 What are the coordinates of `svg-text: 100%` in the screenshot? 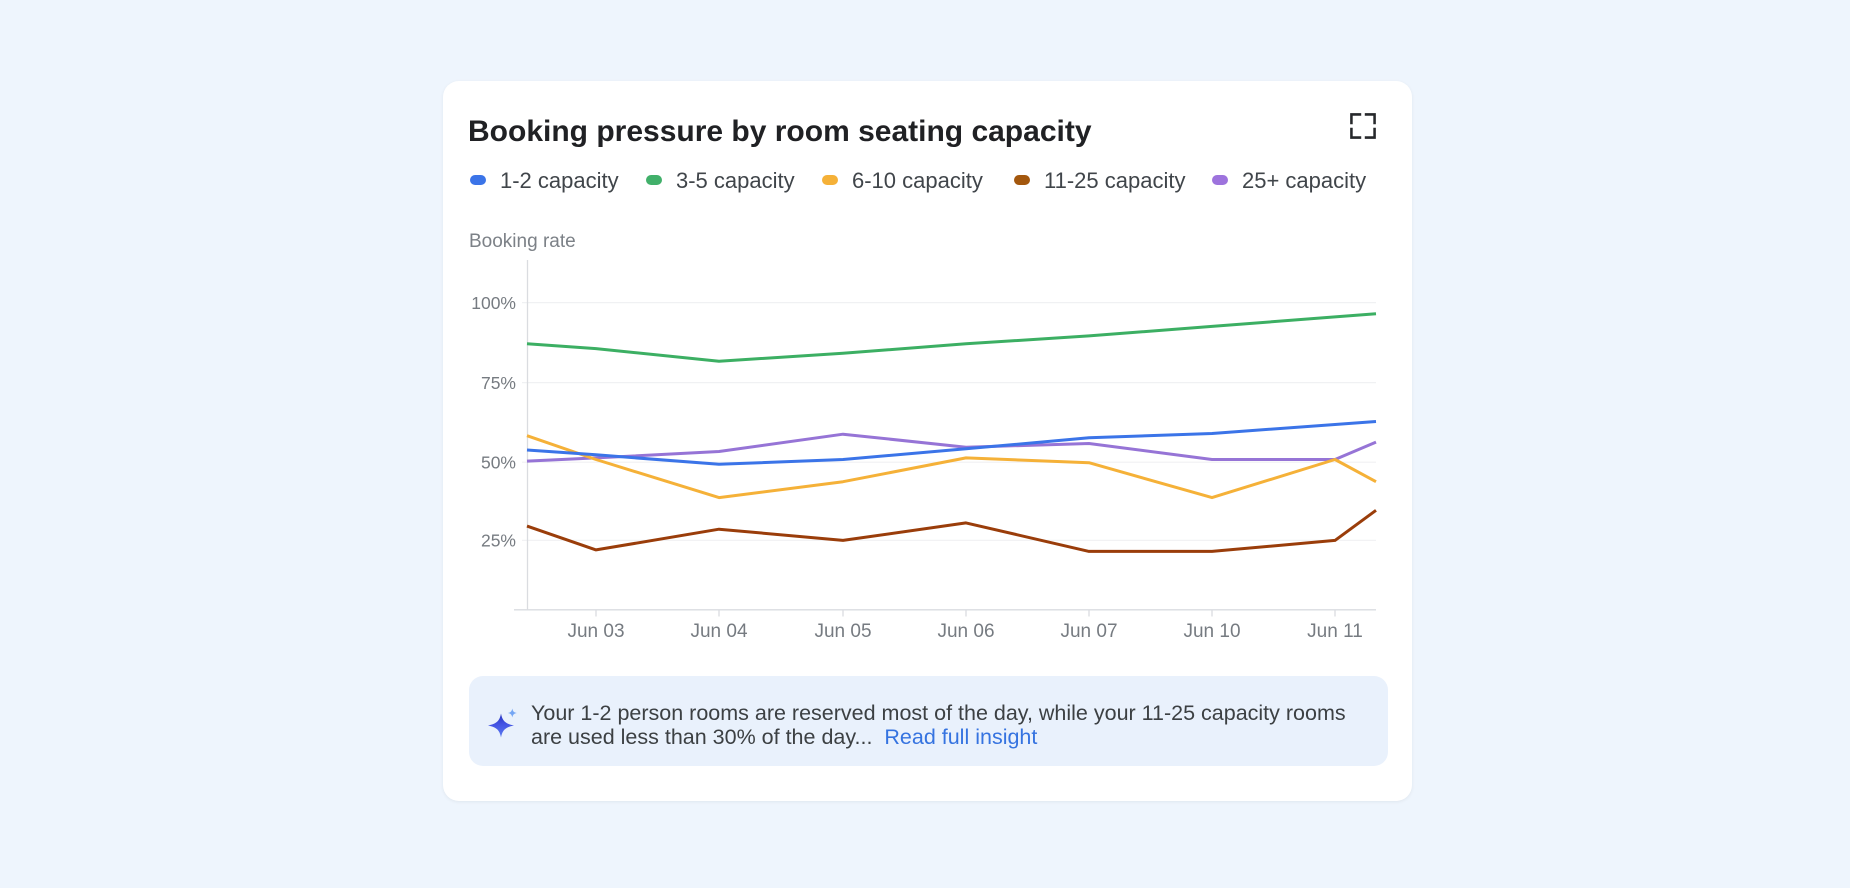 It's located at (493, 303).